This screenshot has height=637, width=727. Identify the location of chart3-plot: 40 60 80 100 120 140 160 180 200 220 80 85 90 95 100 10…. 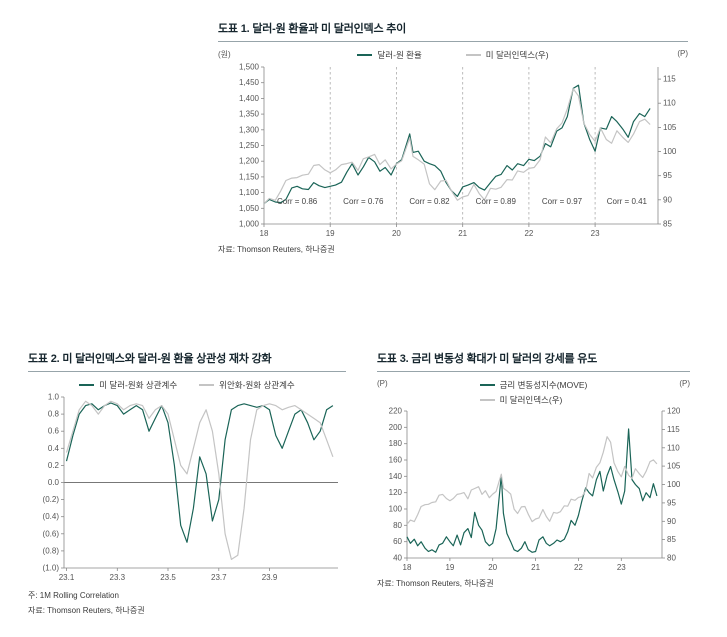
(535, 490).